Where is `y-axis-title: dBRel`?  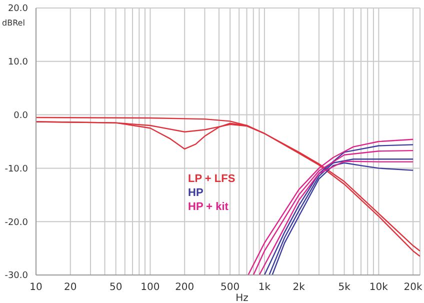 y-axis-title: dBRel is located at coordinates (13, 23).